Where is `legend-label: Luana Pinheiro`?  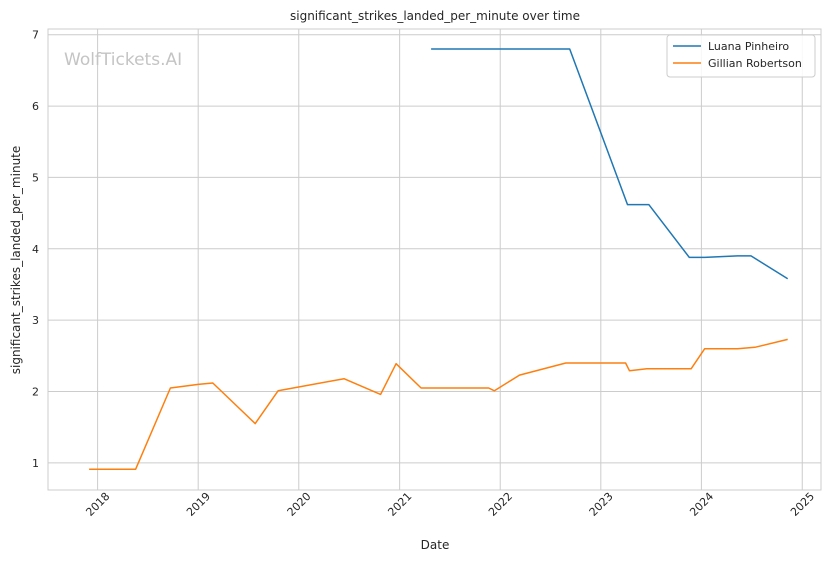 legend-label: Luana Pinheiro is located at coordinates (748, 46).